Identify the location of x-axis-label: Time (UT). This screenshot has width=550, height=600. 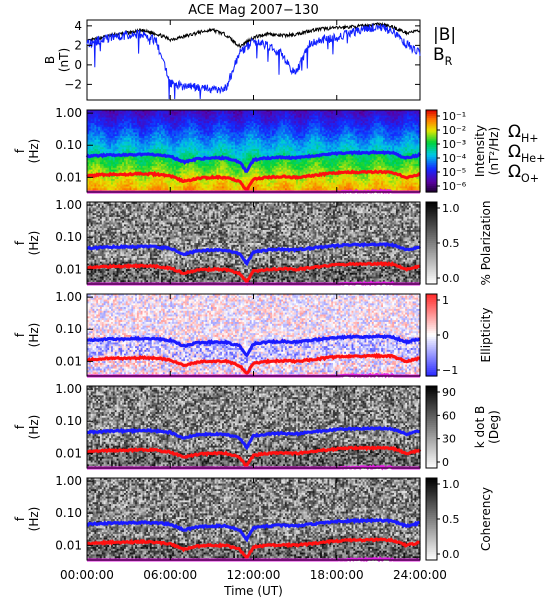
(253, 591).